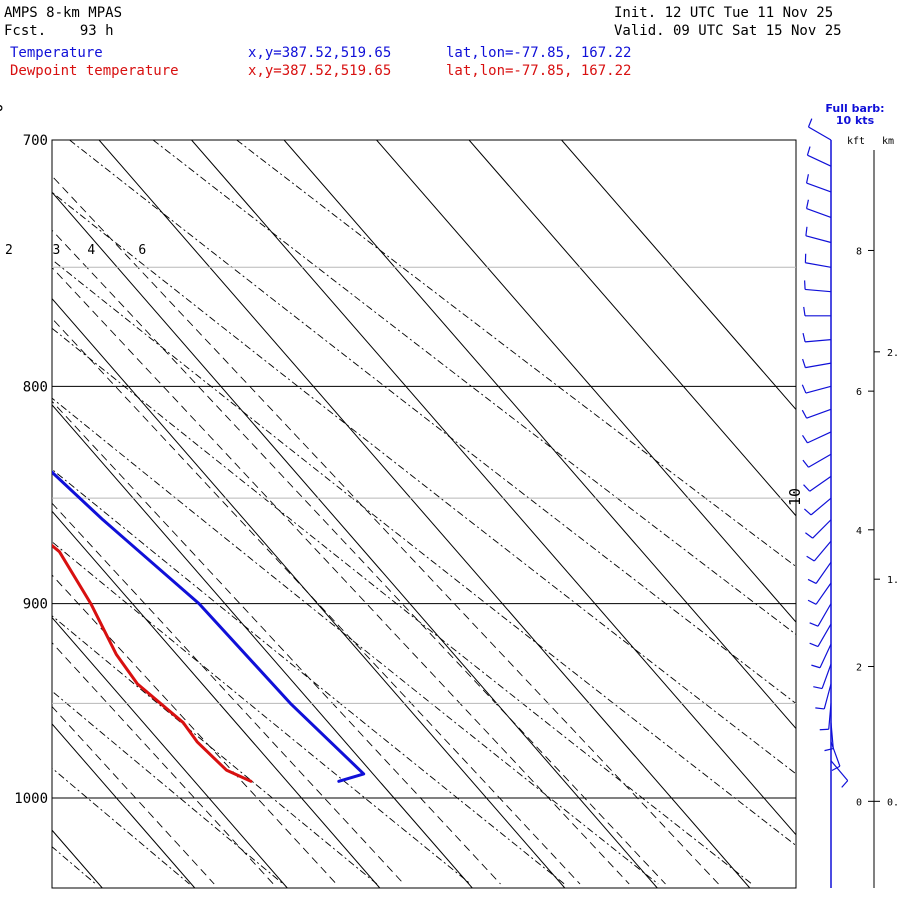  I want to click on km-tick-label: 0., so click(893, 802).